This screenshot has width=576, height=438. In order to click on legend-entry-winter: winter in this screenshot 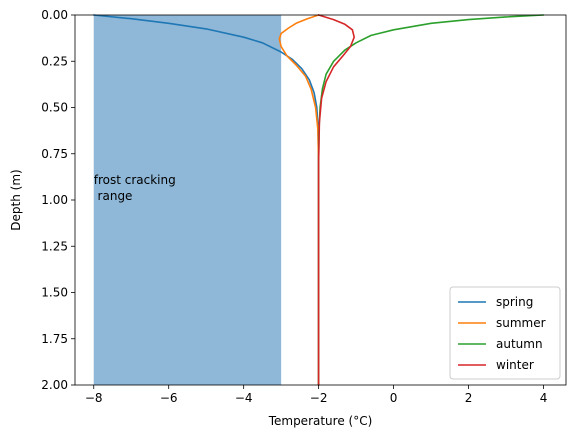, I will do `click(496, 365)`.